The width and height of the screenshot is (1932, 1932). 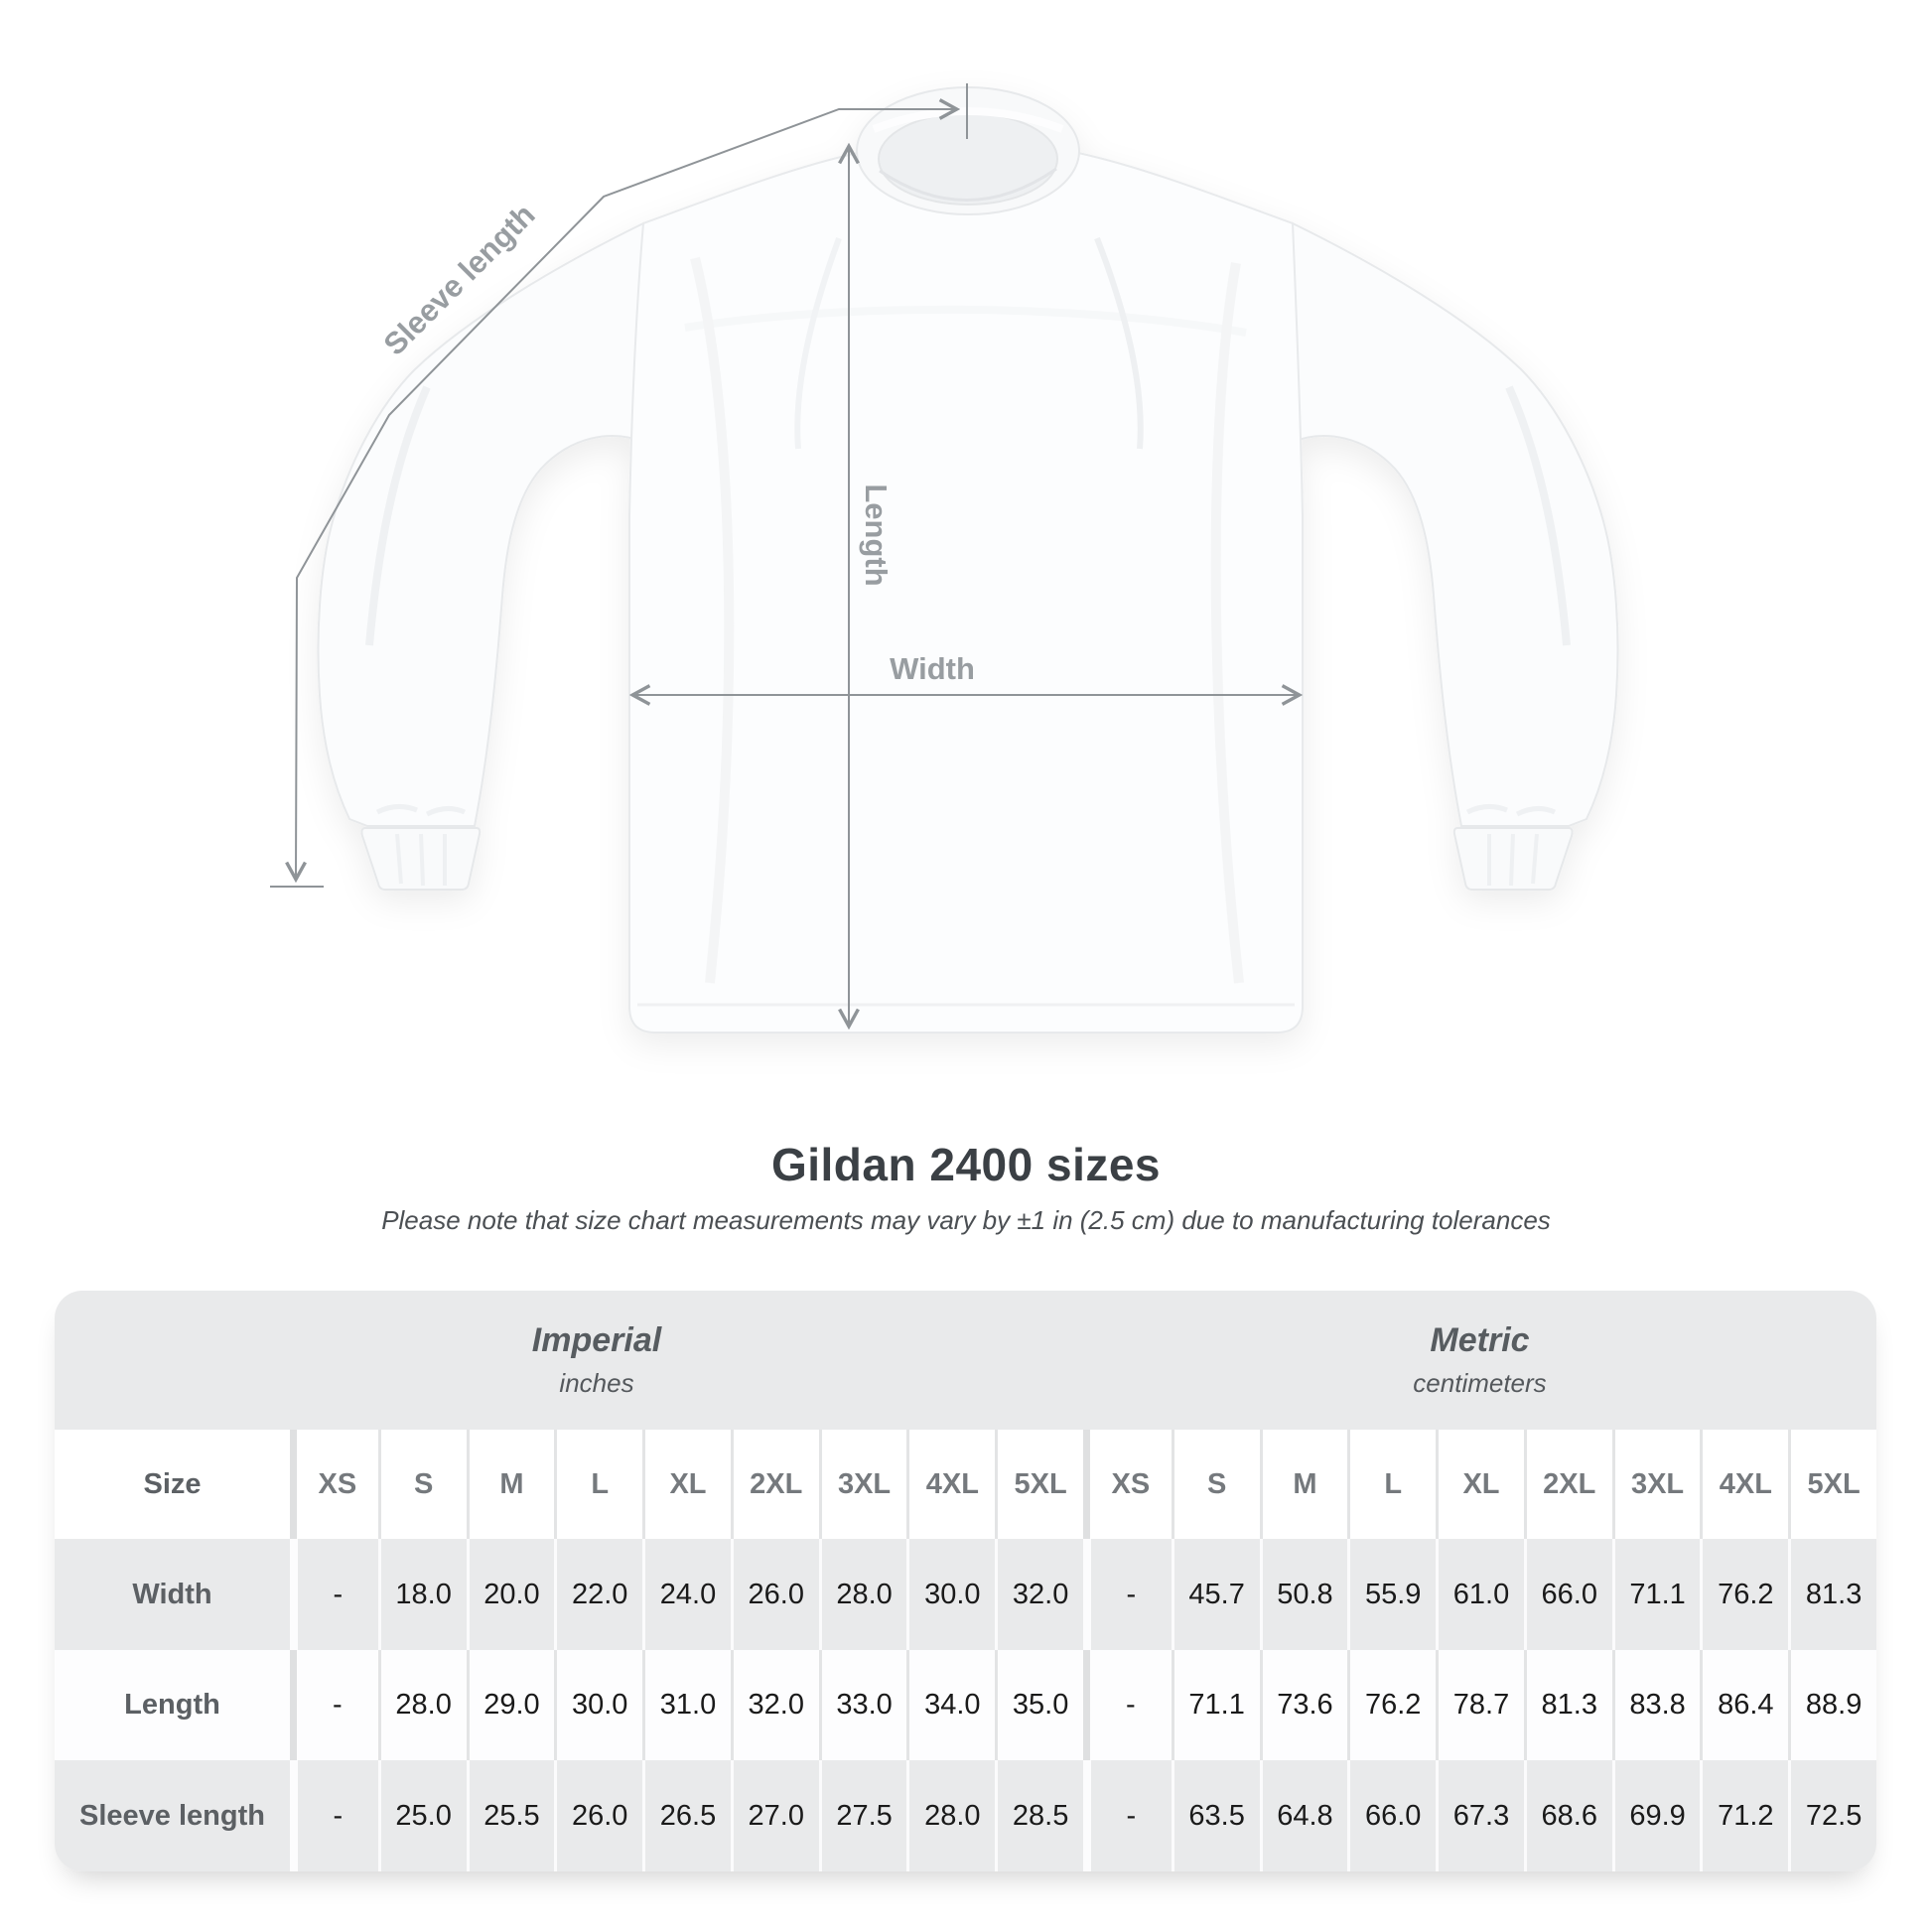 I want to click on value-cell: 25.0, so click(x=422, y=1815).